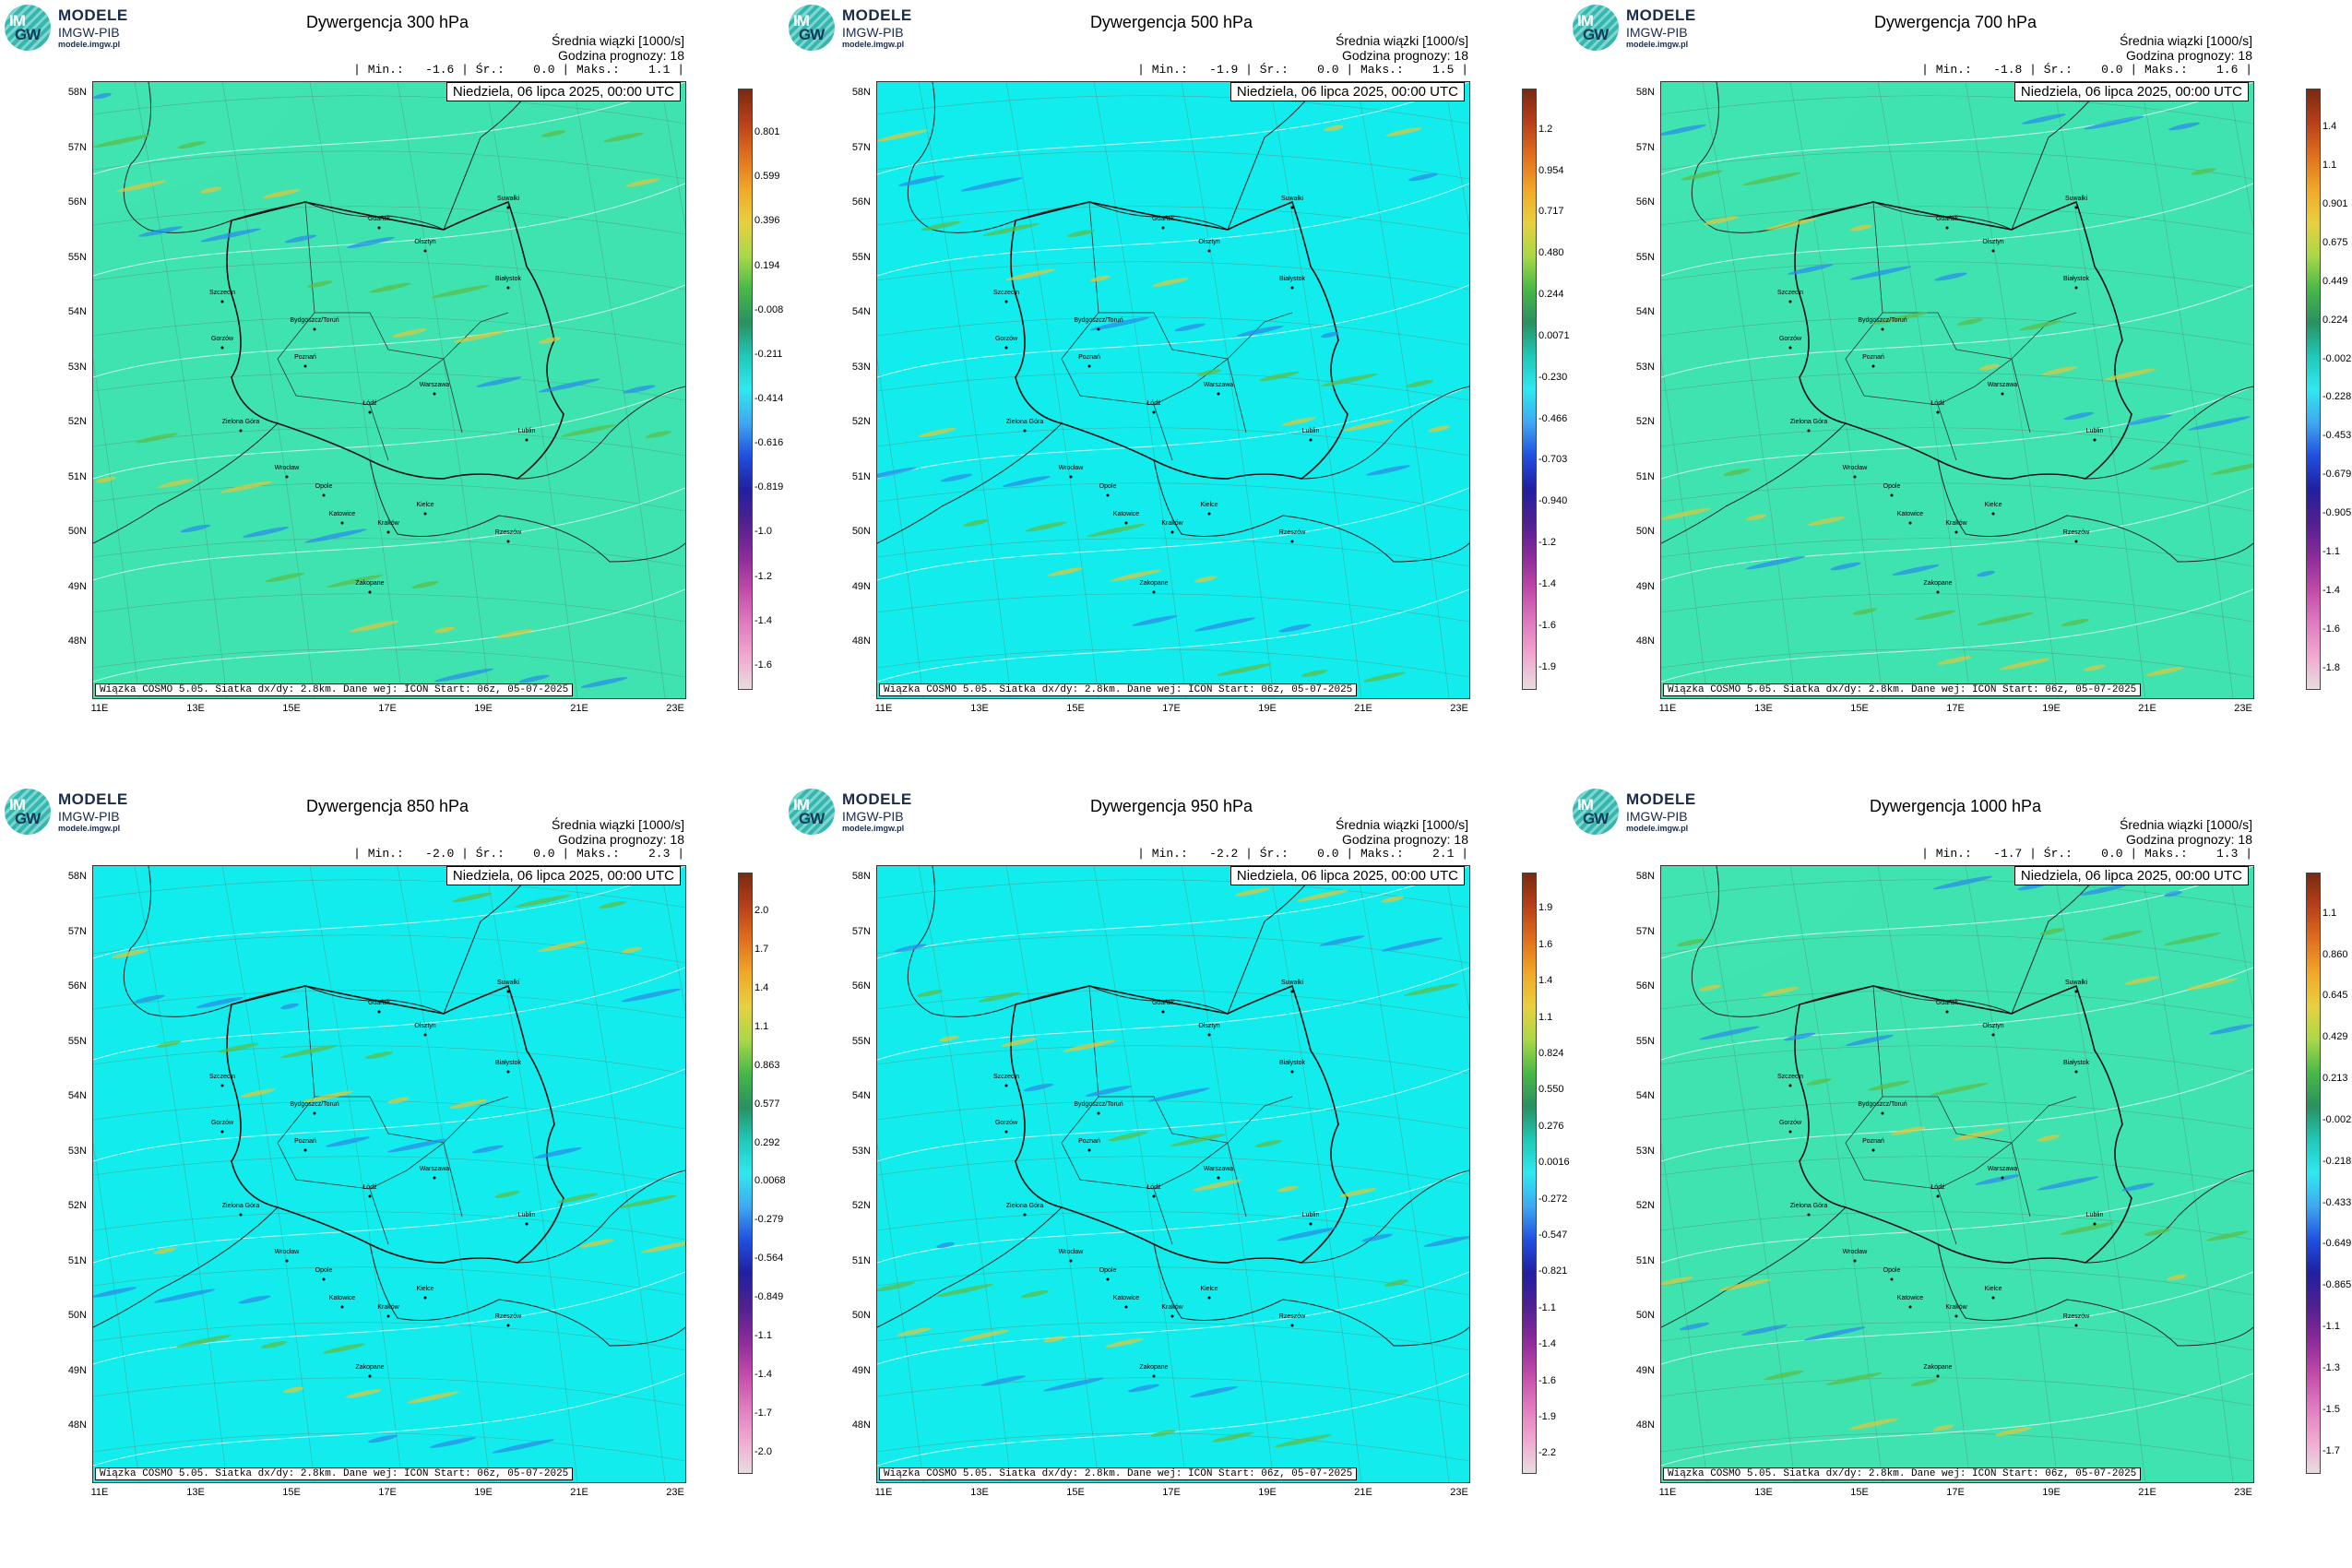 The height and width of the screenshot is (1568, 2352). What do you see at coordinates (425, 505) in the screenshot?
I see `city-label: Kielce` at bounding box center [425, 505].